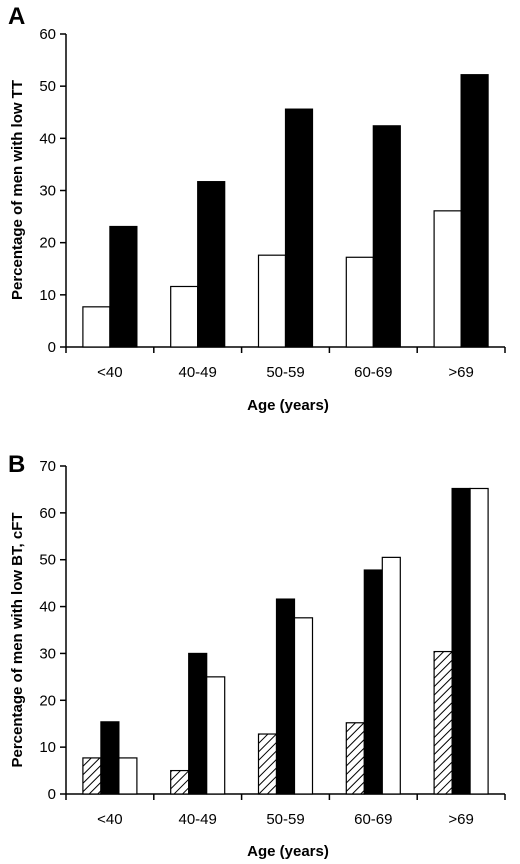 This screenshot has height=864, width=520. What do you see at coordinates (109, 372) in the screenshot?
I see `panel-a-x-tick-label: <40` at bounding box center [109, 372].